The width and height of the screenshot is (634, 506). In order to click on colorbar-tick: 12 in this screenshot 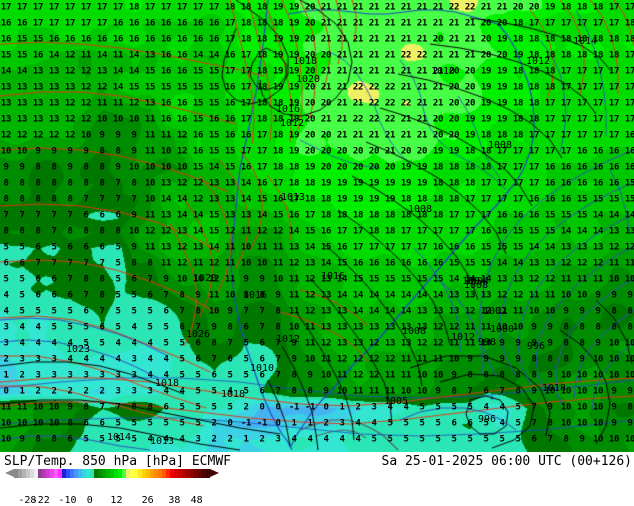, I will do `click(116, 500)`.